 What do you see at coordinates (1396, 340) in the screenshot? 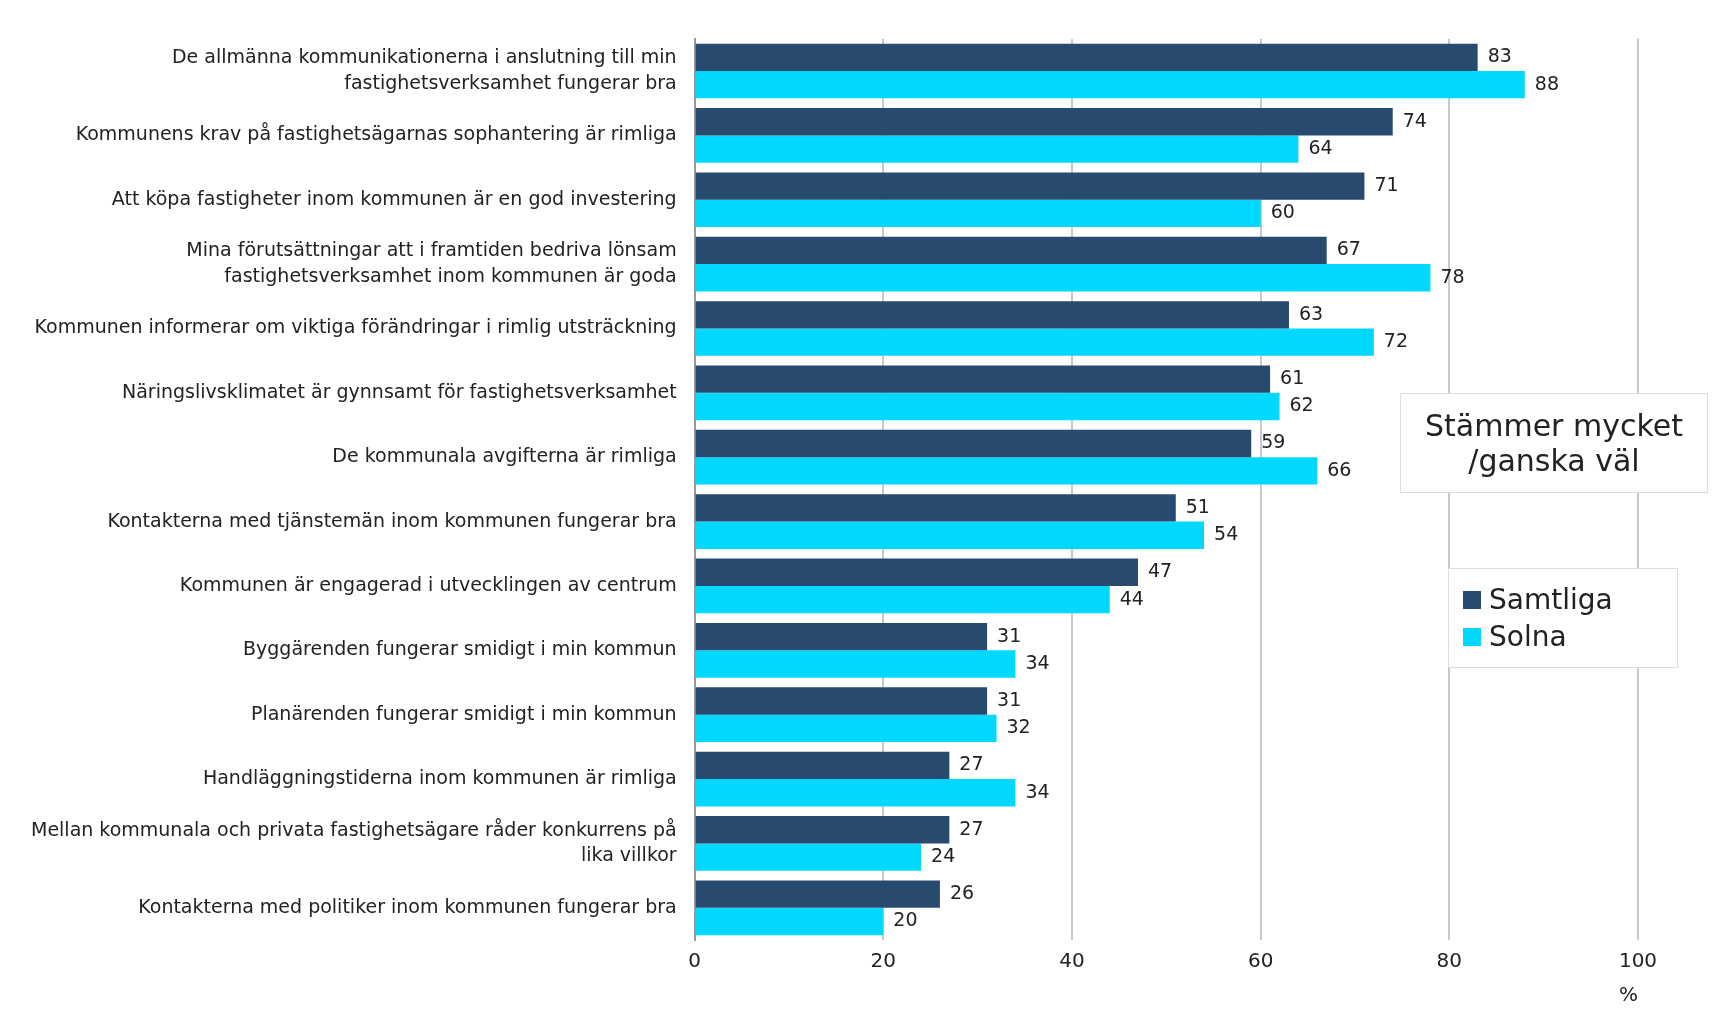
I see `data-label: 72` at bounding box center [1396, 340].